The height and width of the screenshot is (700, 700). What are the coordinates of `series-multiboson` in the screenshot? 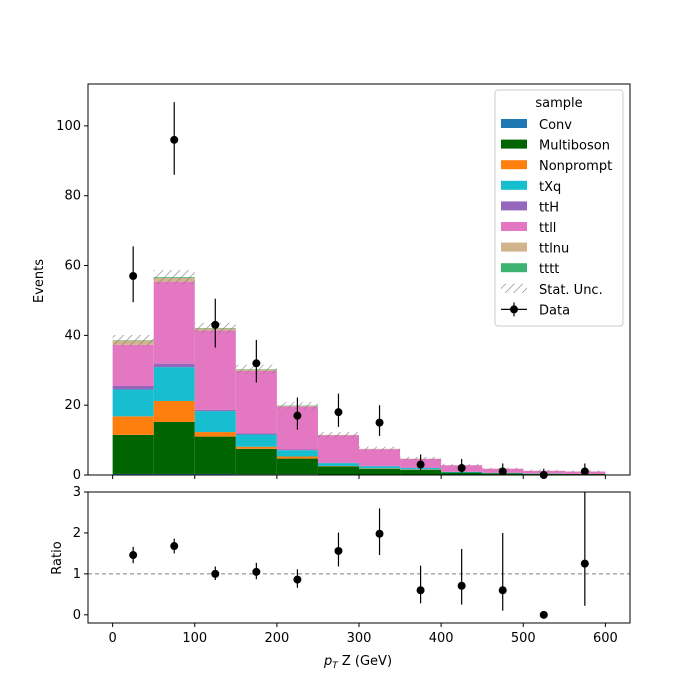 It's located at (359, 448).